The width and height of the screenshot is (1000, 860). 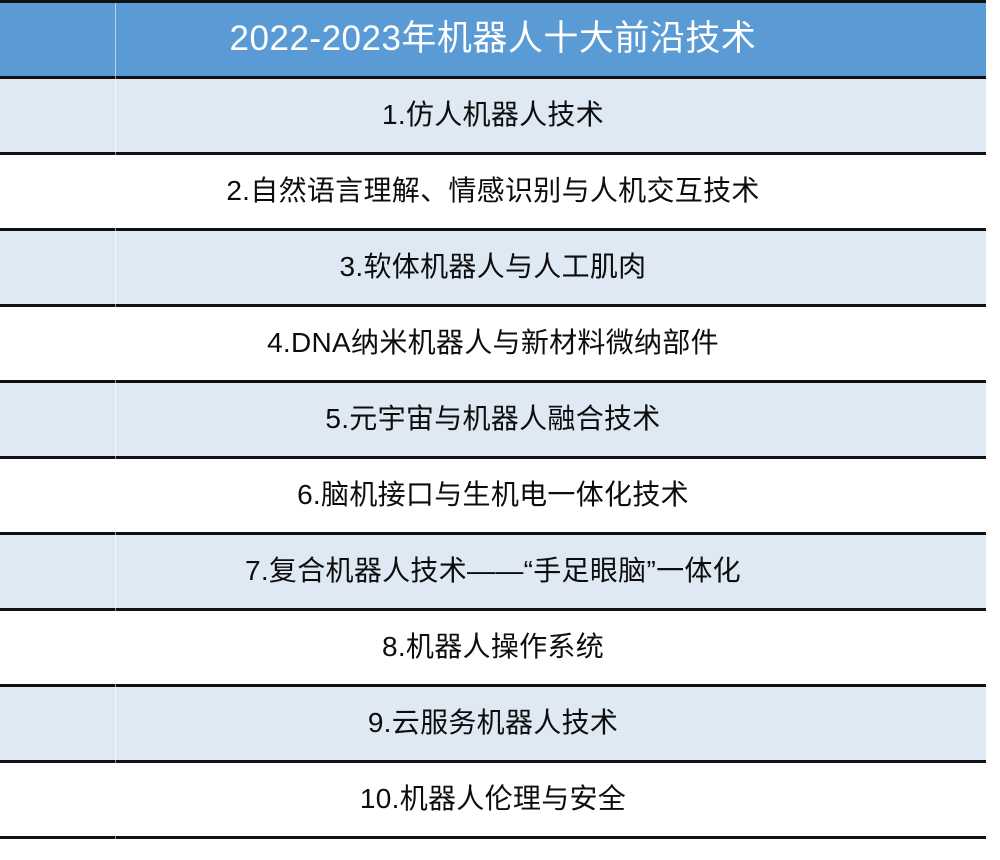 I want to click on table-row-item-10: 10.机器人伦理与安全, so click(x=493, y=799).